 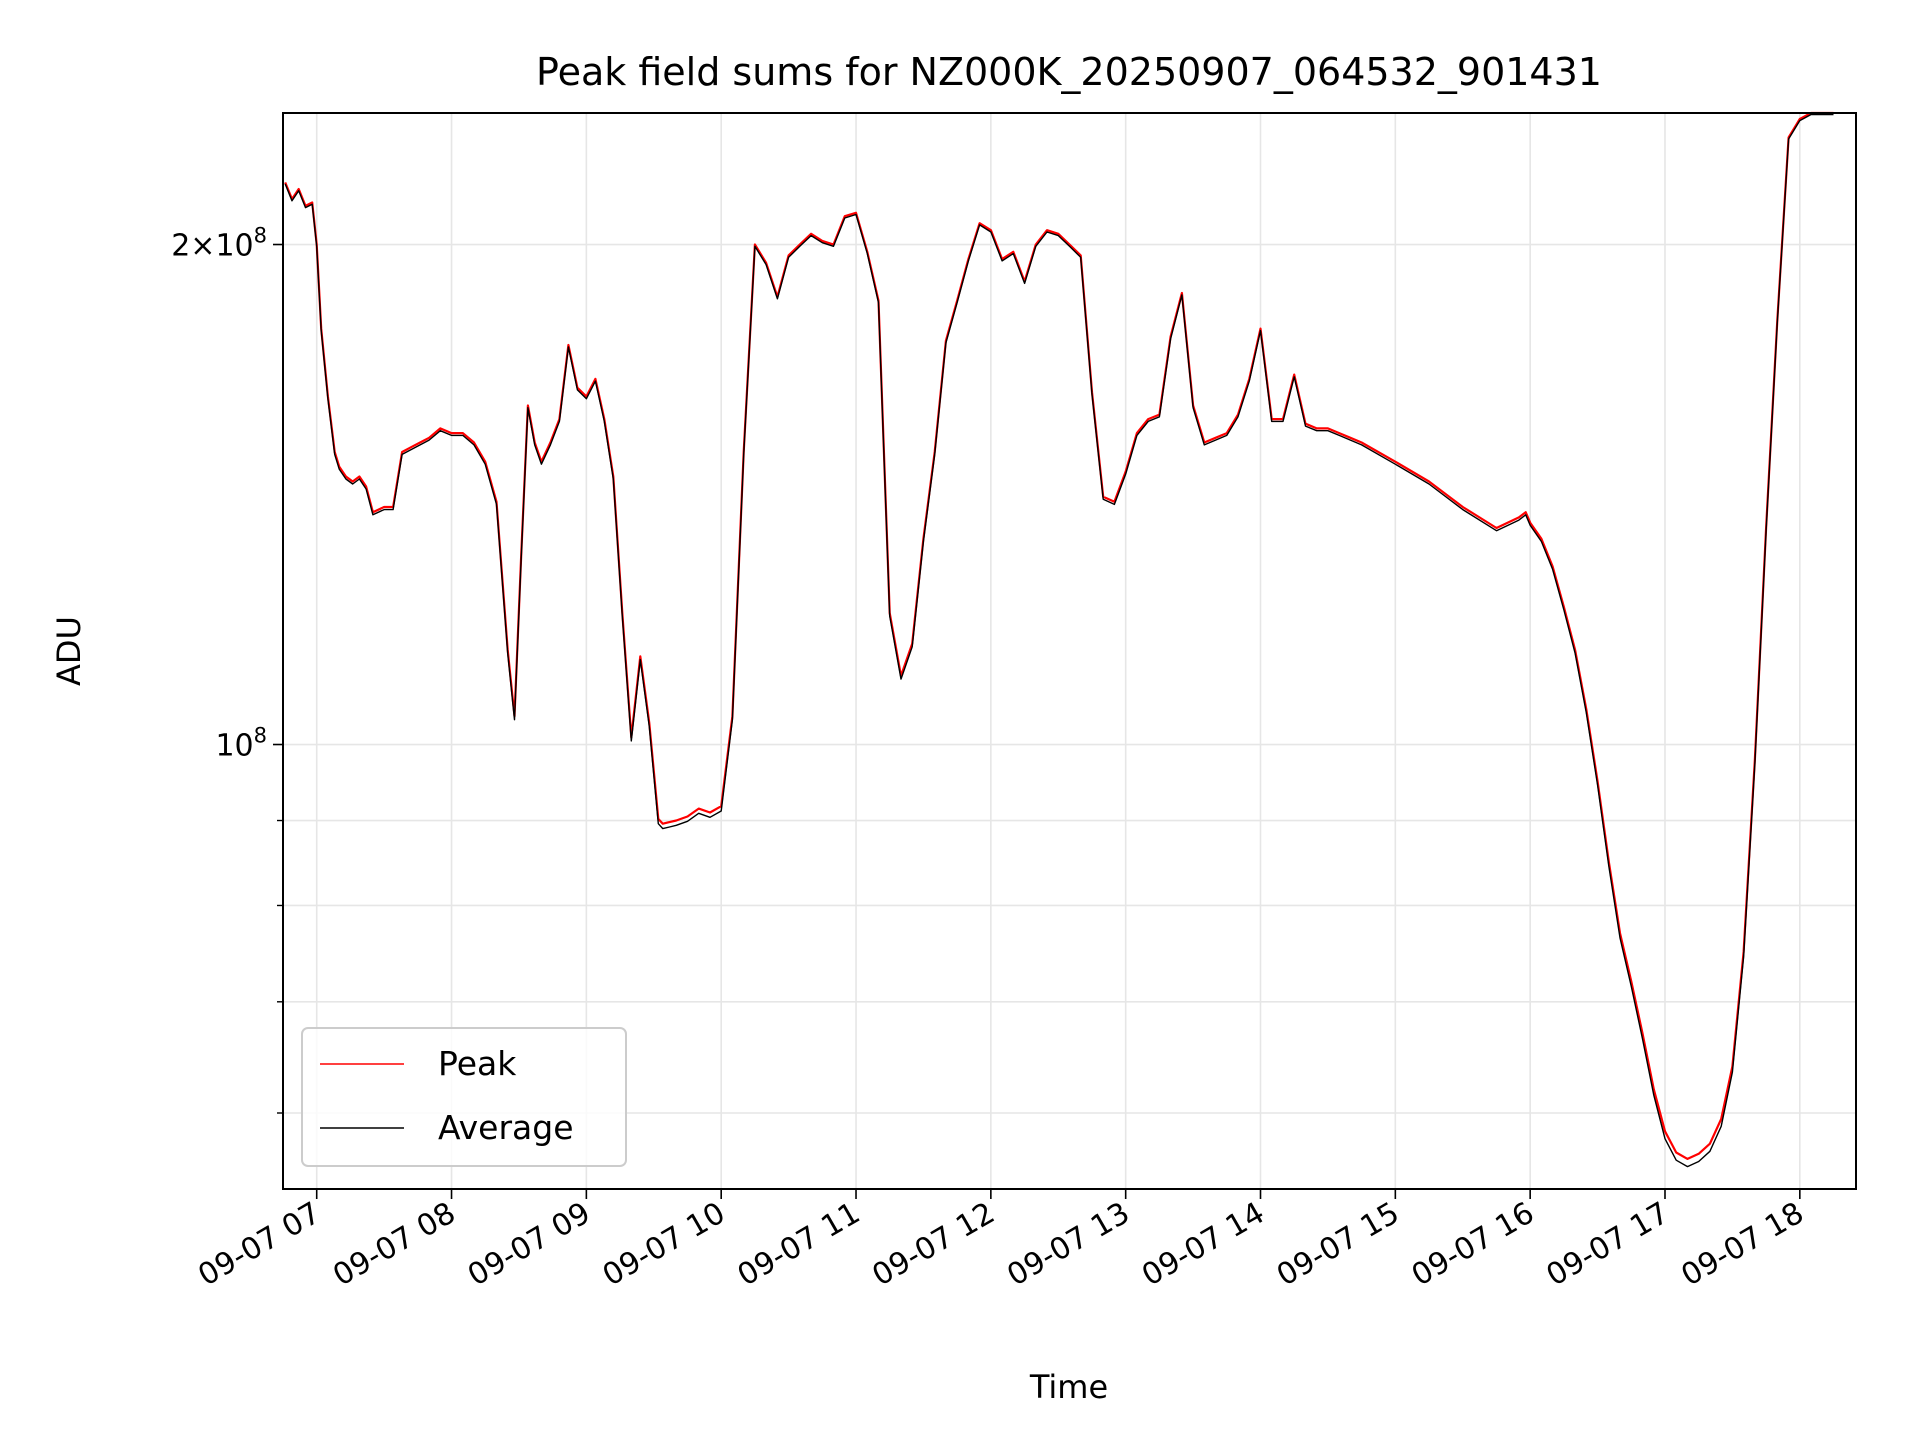 I want to click on legend-label-average: Average, so click(x=506, y=1127).